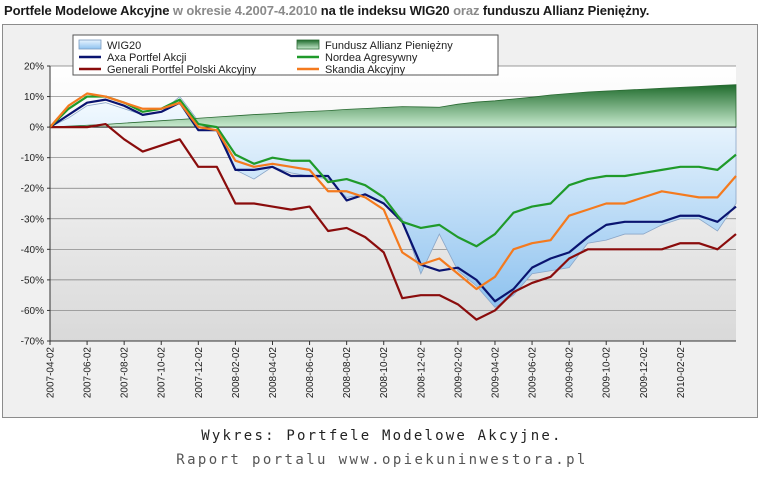 The width and height of the screenshot is (764, 480). Describe the element at coordinates (34, 67) in the screenshot. I see `y-tick-label-0: 20%` at that location.